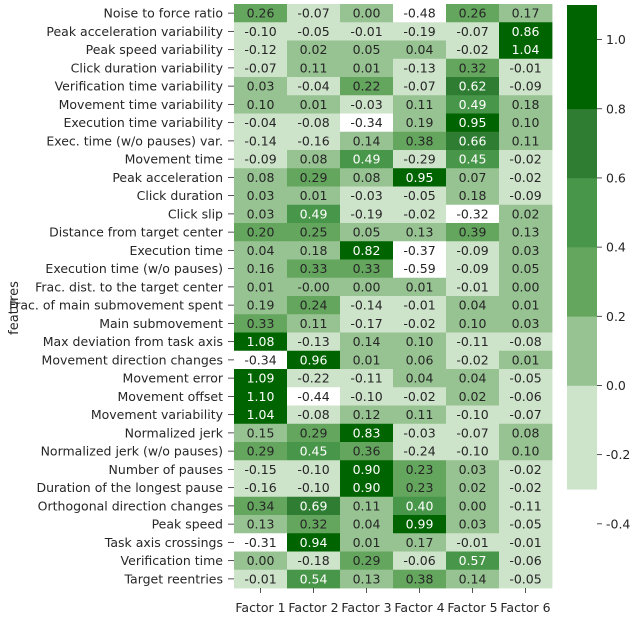  I want to click on cell-value-label: -0.08, so click(313, 414).